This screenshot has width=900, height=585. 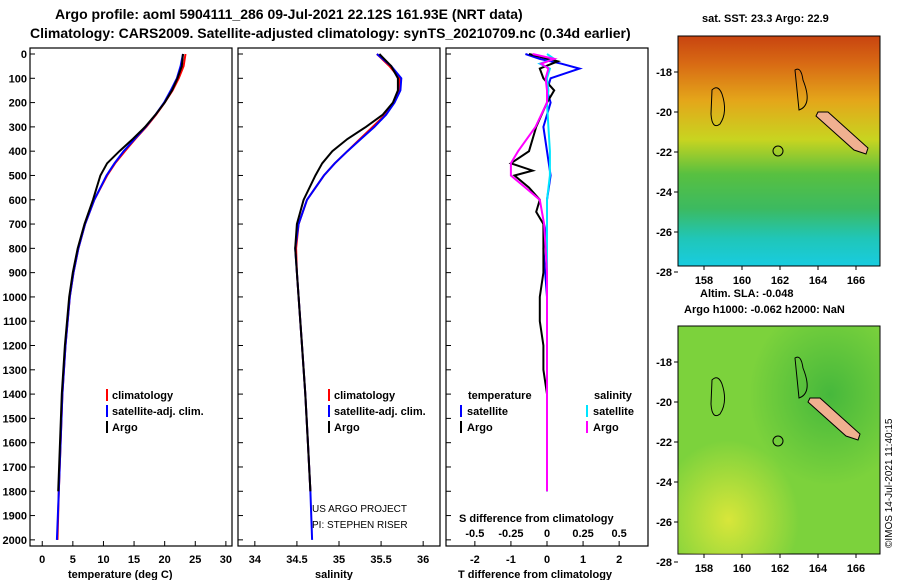 I want to click on legend-climatology-label: climatology, so click(x=143, y=396).